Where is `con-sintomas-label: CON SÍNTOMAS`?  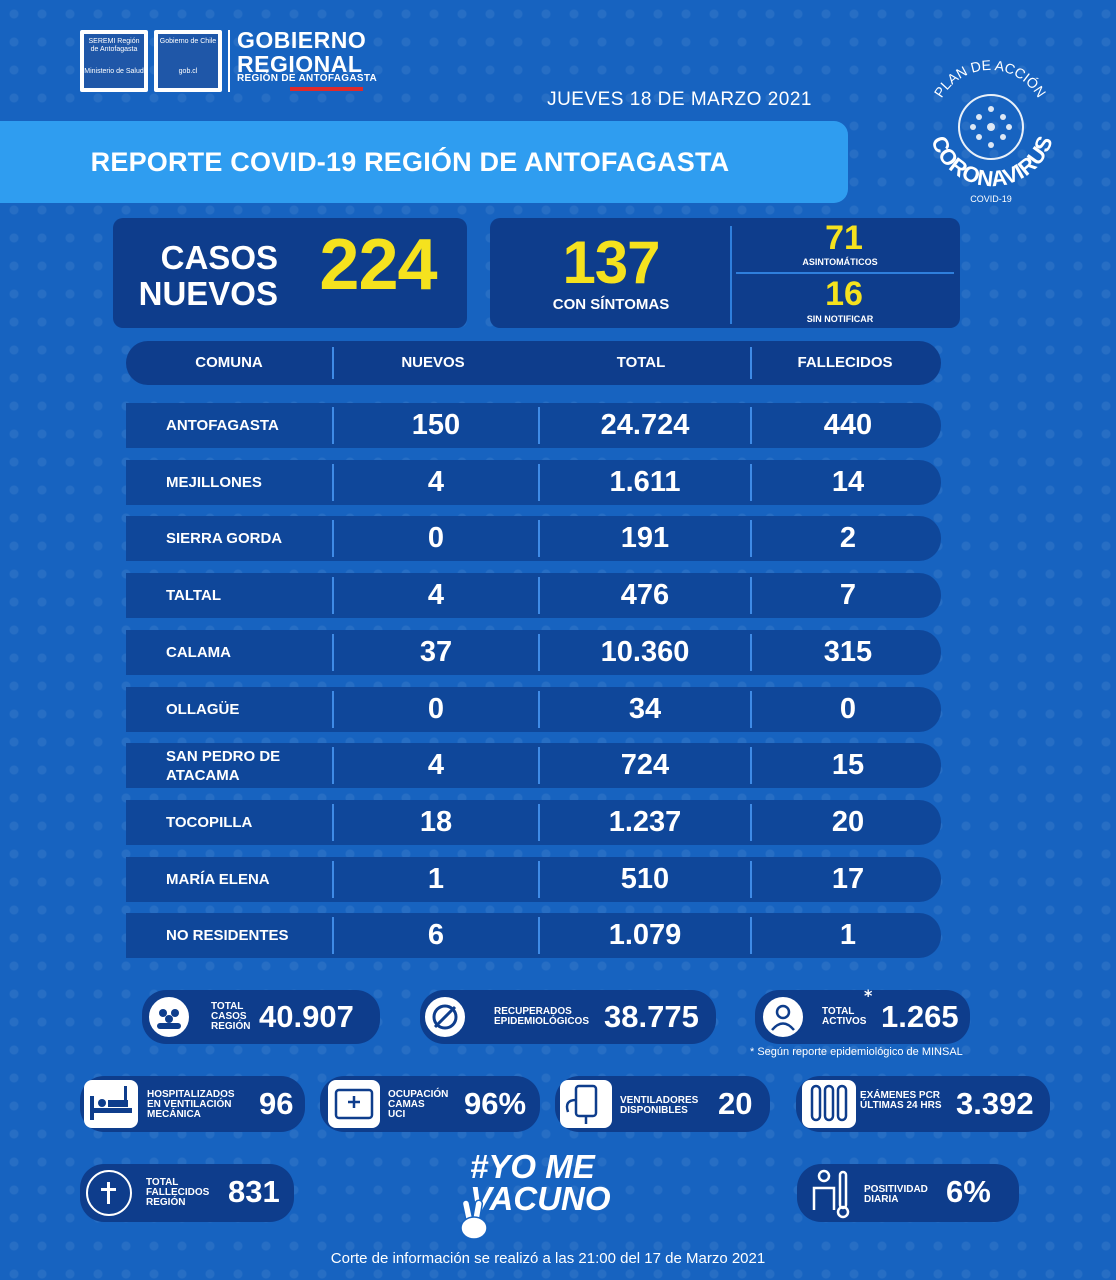 con-sintomas-label: CON SÍNTOMAS is located at coordinates (611, 304).